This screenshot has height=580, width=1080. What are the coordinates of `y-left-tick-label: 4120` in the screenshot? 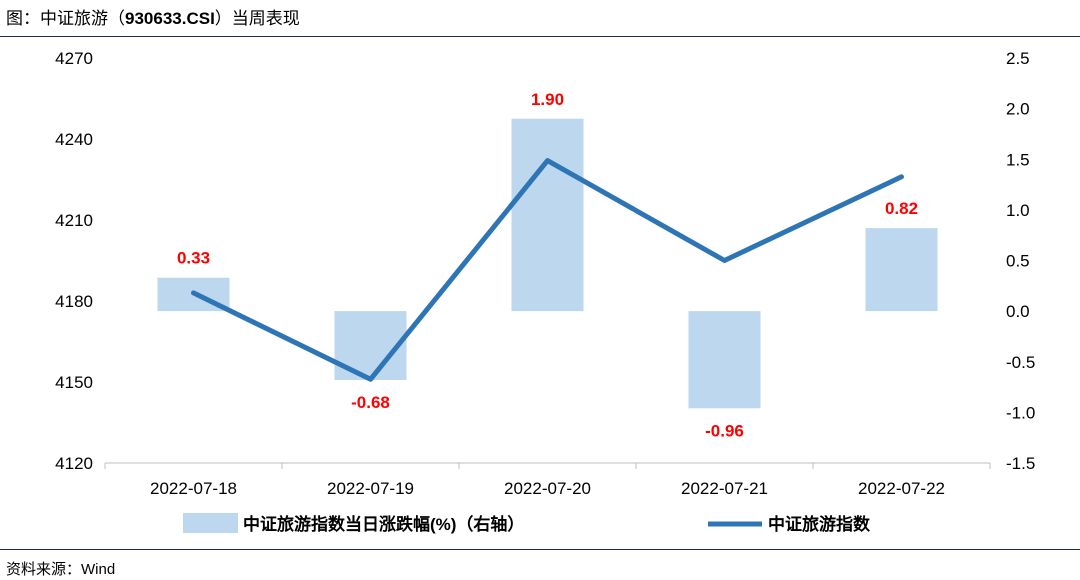 It's located at (74, 463).